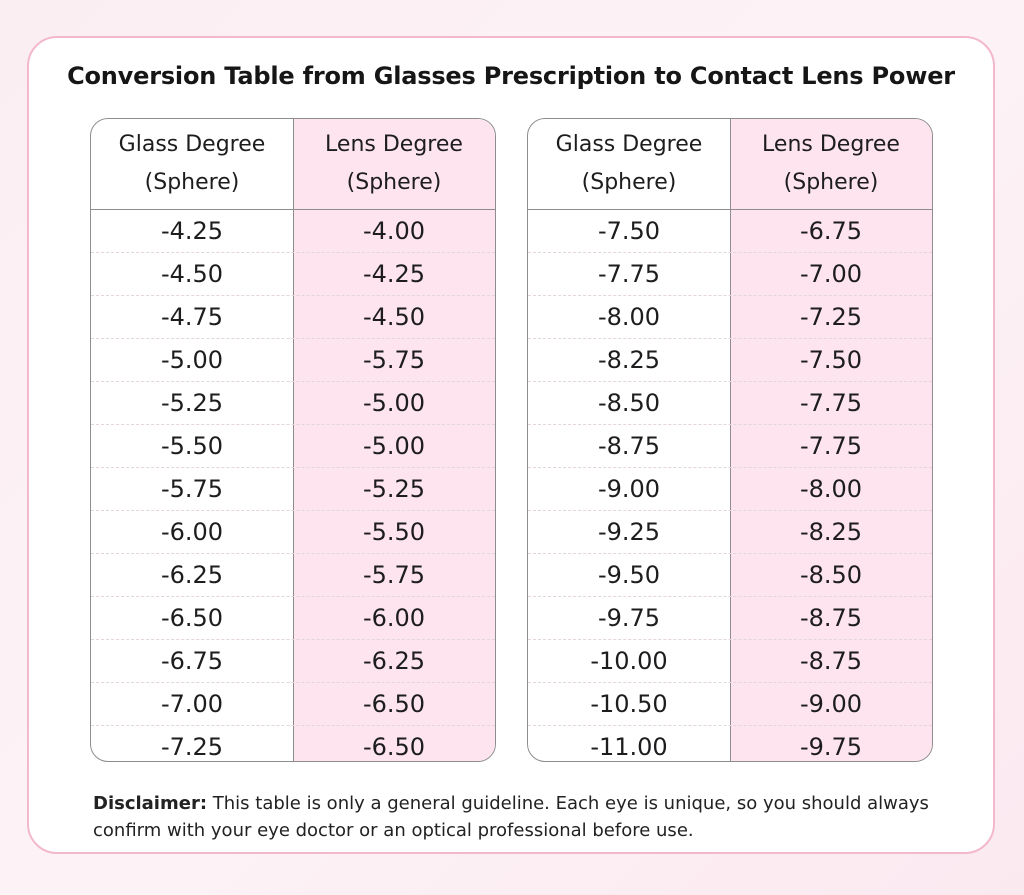  What do you see at coordinates (831, 317) in the screenshot?
I see `lens-degree-cell: -7.25` at bounding box center [831, 317].